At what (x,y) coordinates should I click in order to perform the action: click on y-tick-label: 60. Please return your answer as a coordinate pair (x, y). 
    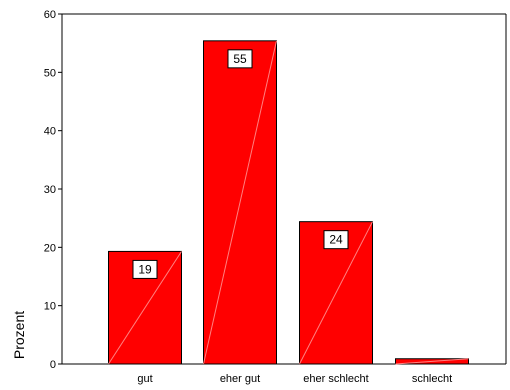
    Looking at the image, I should click on (50, 15).